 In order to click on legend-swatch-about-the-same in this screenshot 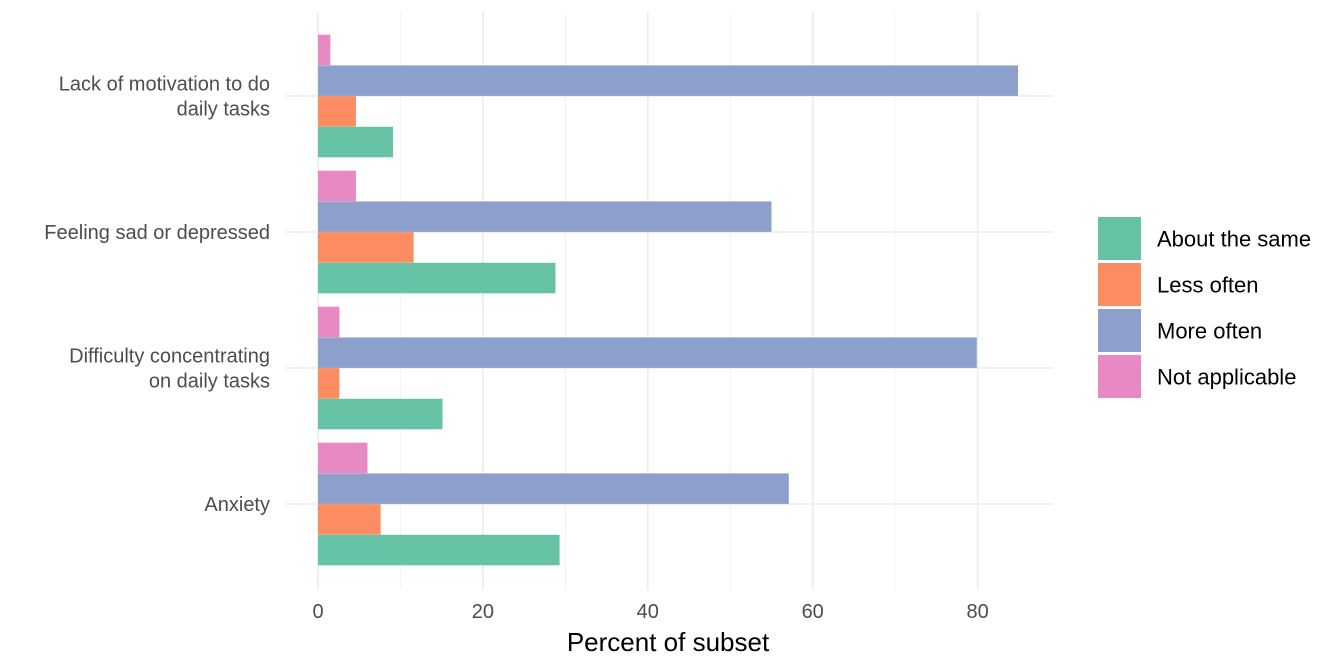, I will do `click(1119, 238)`.